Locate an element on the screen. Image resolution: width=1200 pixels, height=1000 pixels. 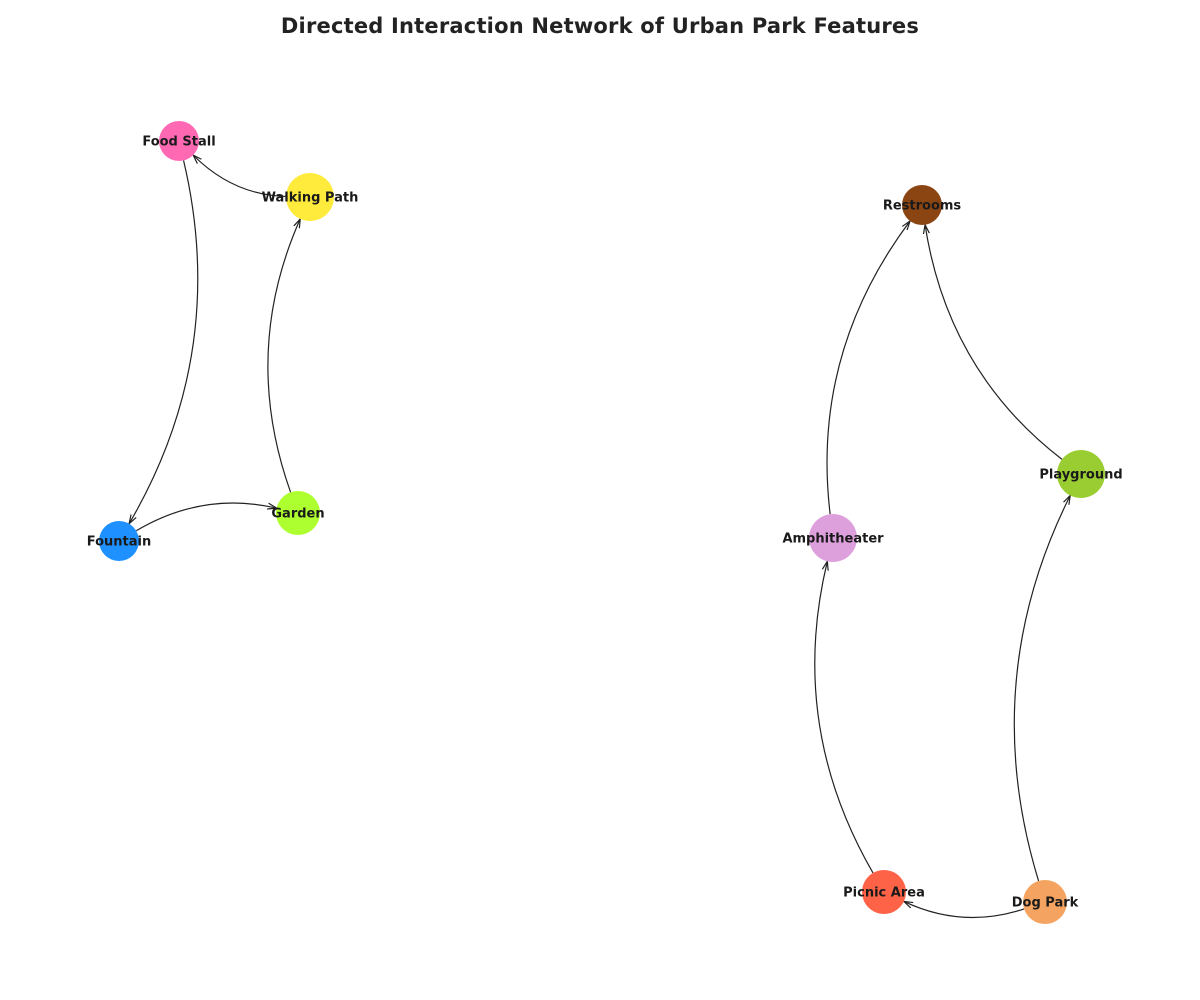
node-label: Garden is located at coordinates (297, 514).